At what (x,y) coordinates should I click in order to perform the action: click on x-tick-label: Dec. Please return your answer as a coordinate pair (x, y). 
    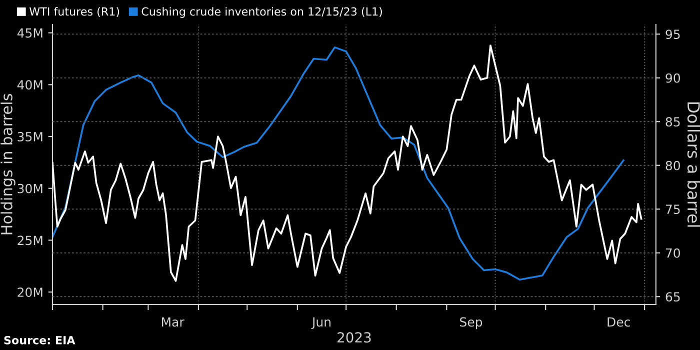
    Looking at the image, I should click on (619, 322).